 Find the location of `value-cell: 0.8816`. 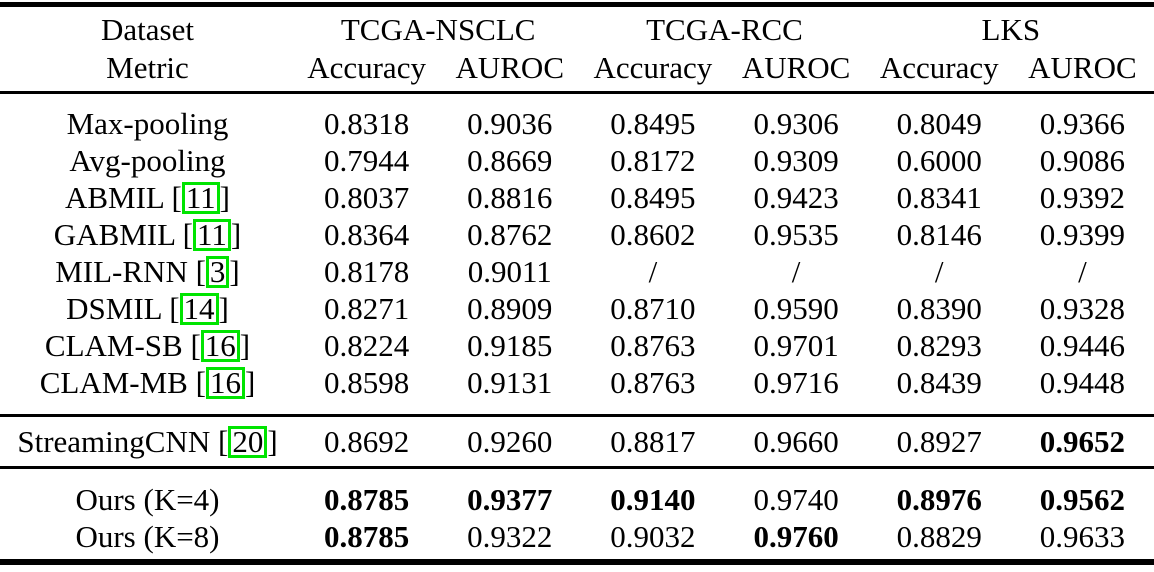

value-cell: 0.8816 is located at coordinates (510, 197).